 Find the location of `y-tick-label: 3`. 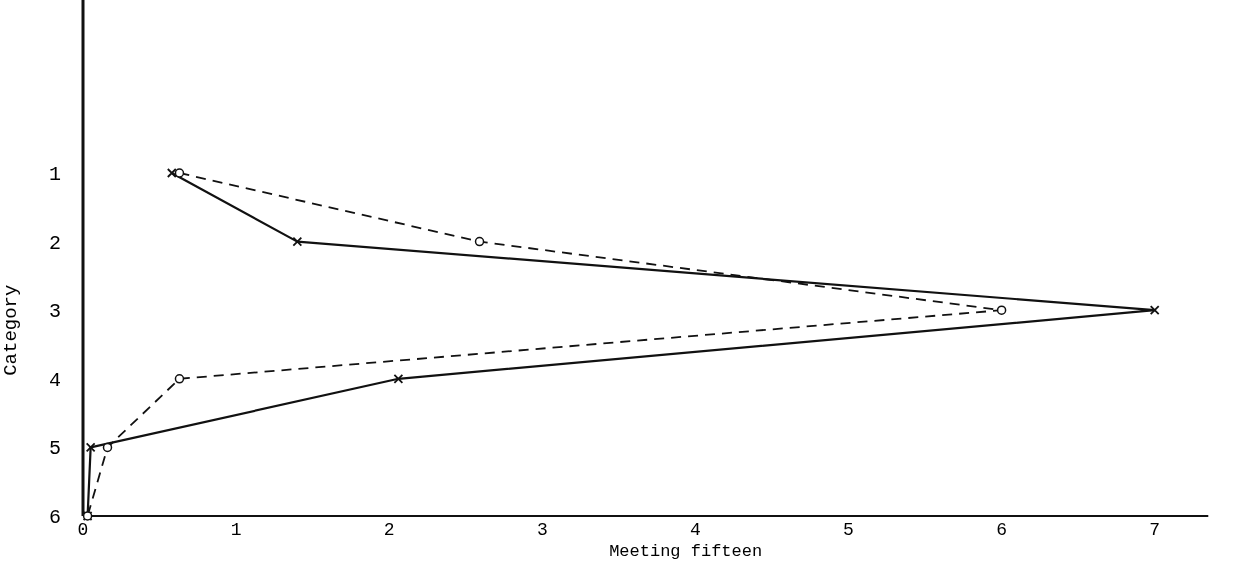

y-tick-label: 3 is located at coordinates (55, 312).